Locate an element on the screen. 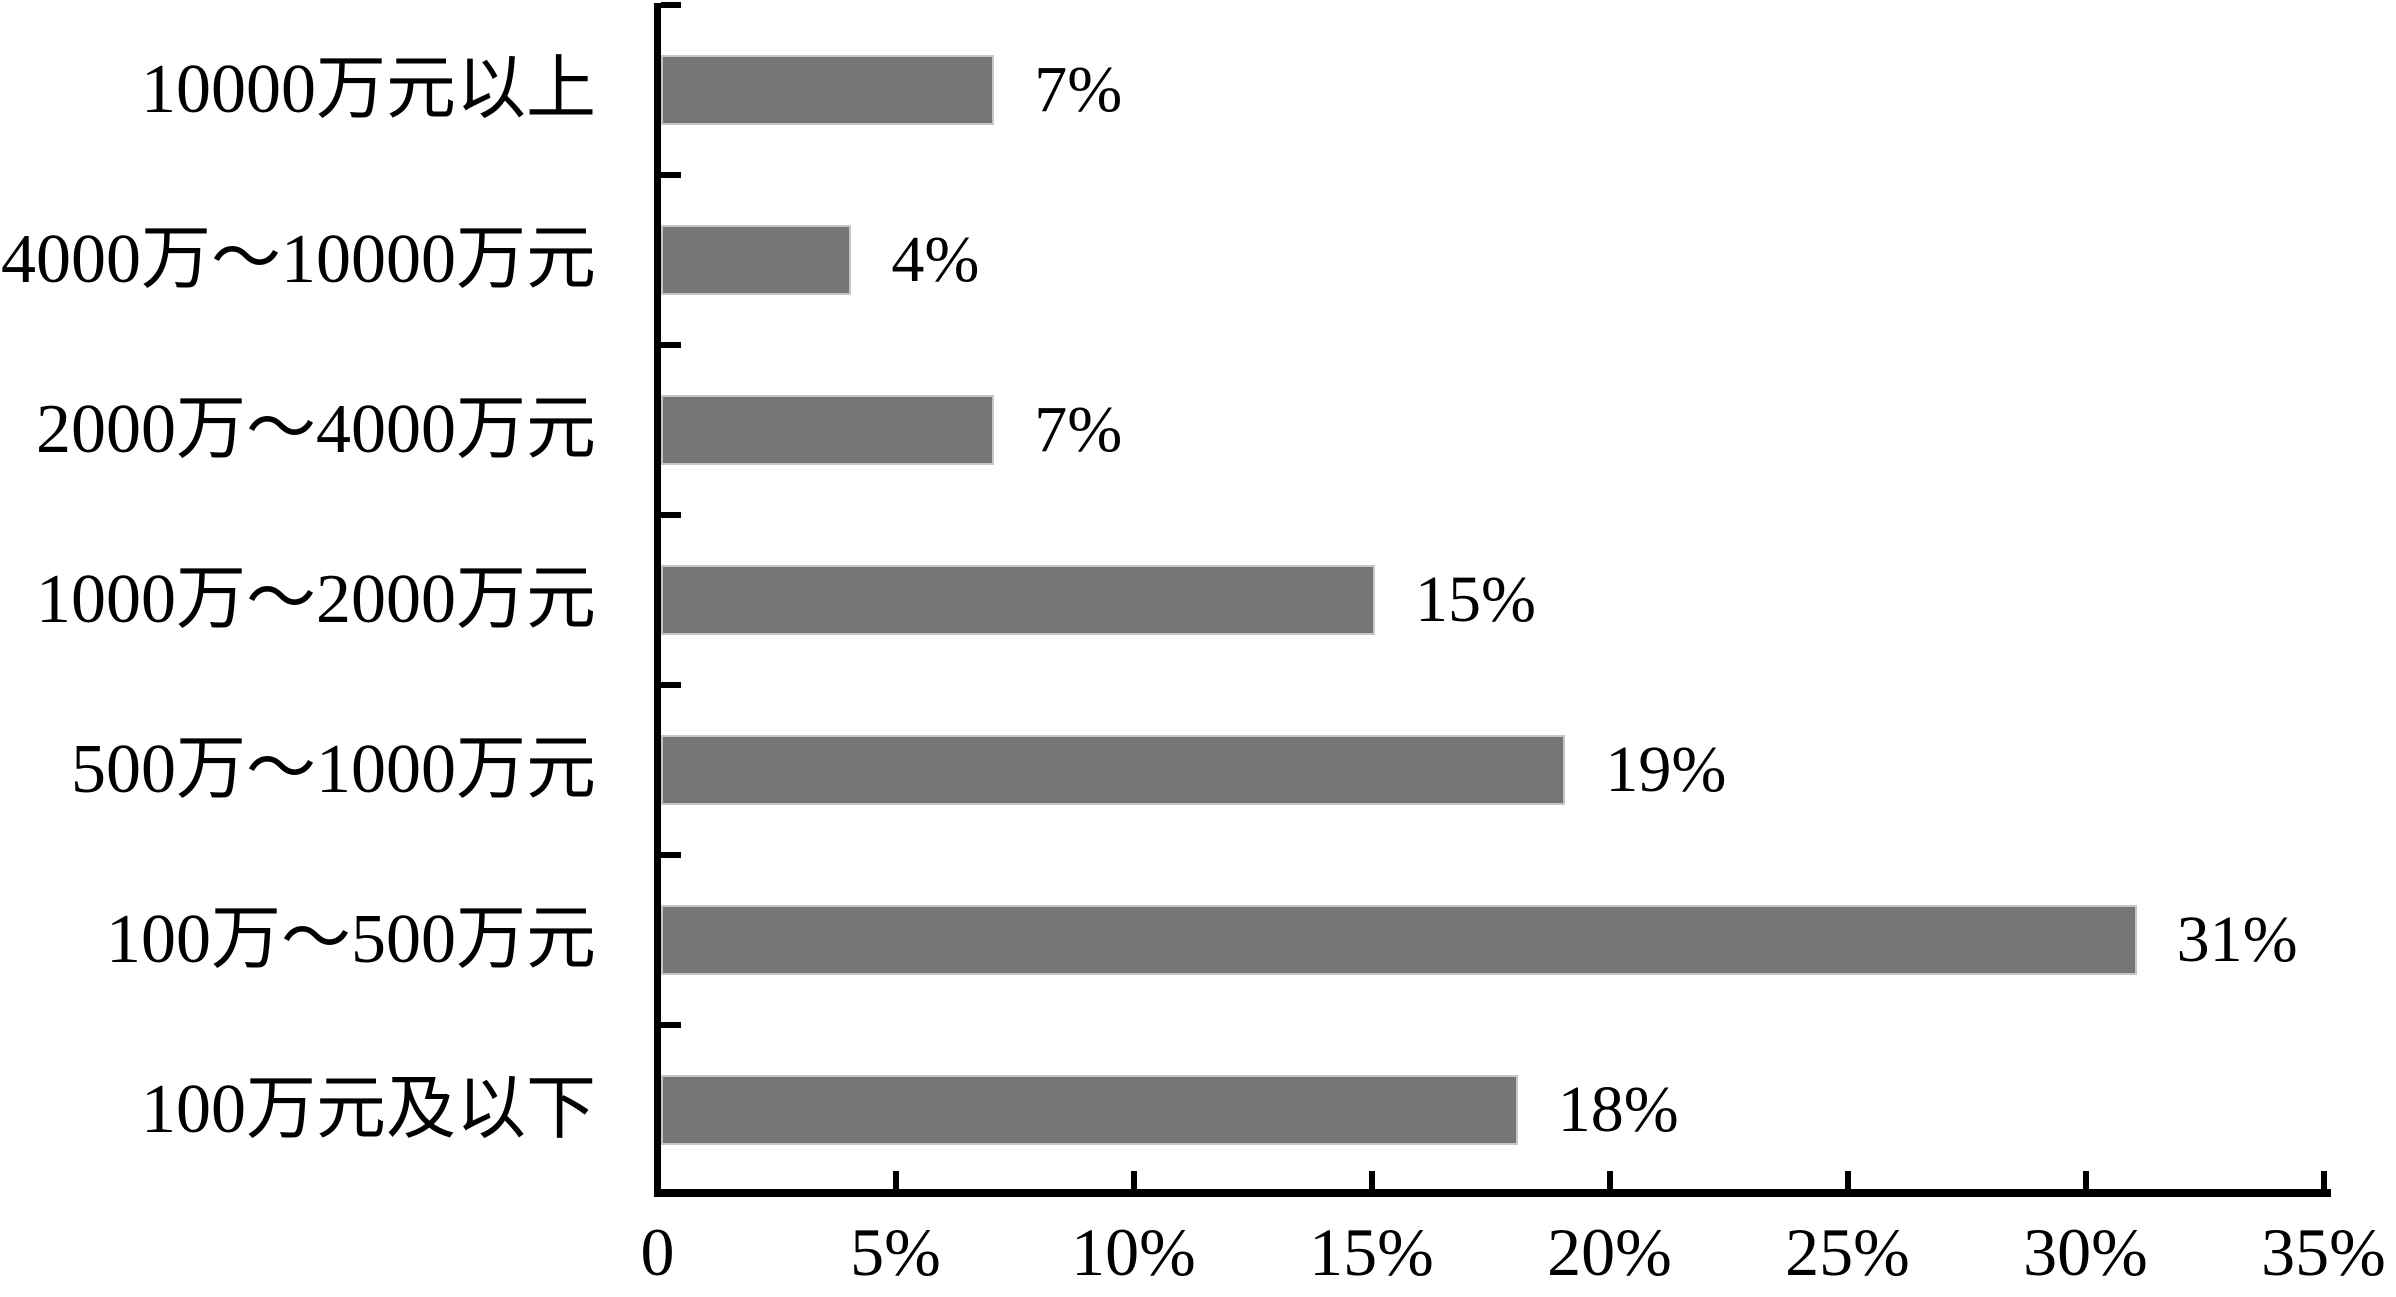  x-axis-tick-label: 0 is located at coordinates (657, 1252).